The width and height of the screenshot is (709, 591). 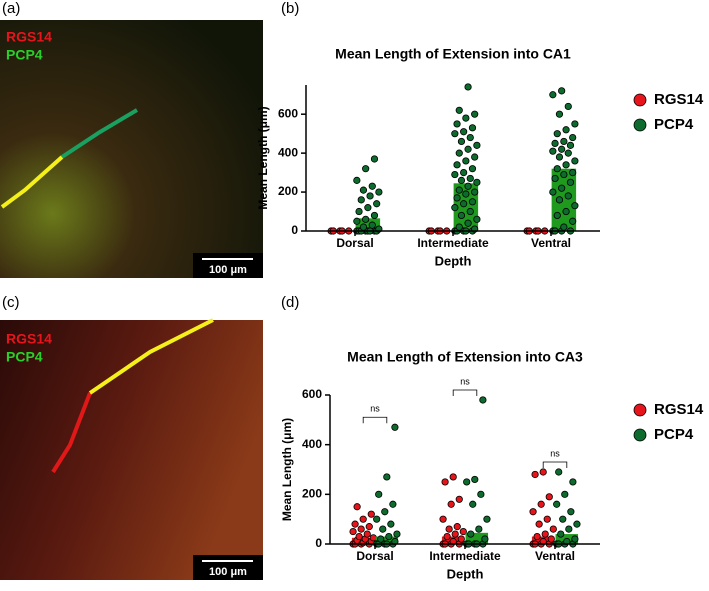 I want to click on y-tick-label: 400, so click(x=312, y=444).